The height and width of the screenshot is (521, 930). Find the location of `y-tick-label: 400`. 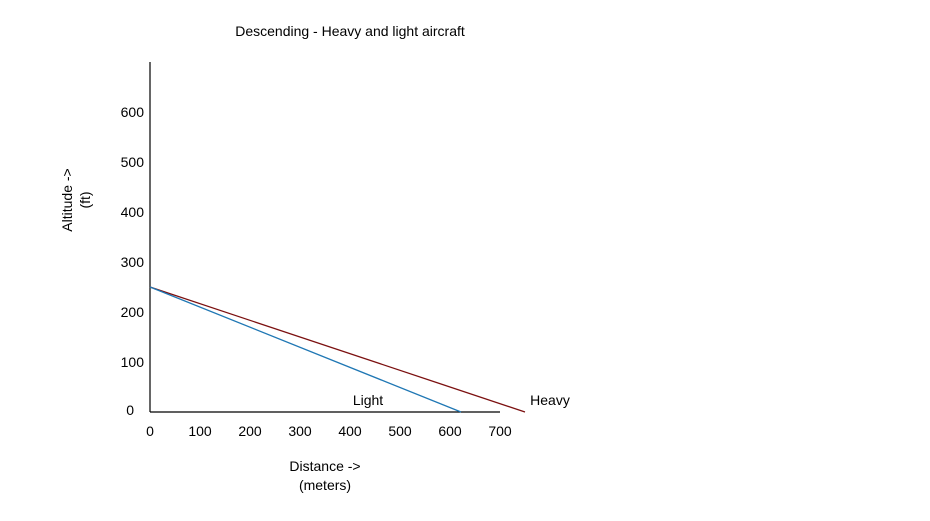

y-tick-label: 400 is located at coordinates (133, 212).